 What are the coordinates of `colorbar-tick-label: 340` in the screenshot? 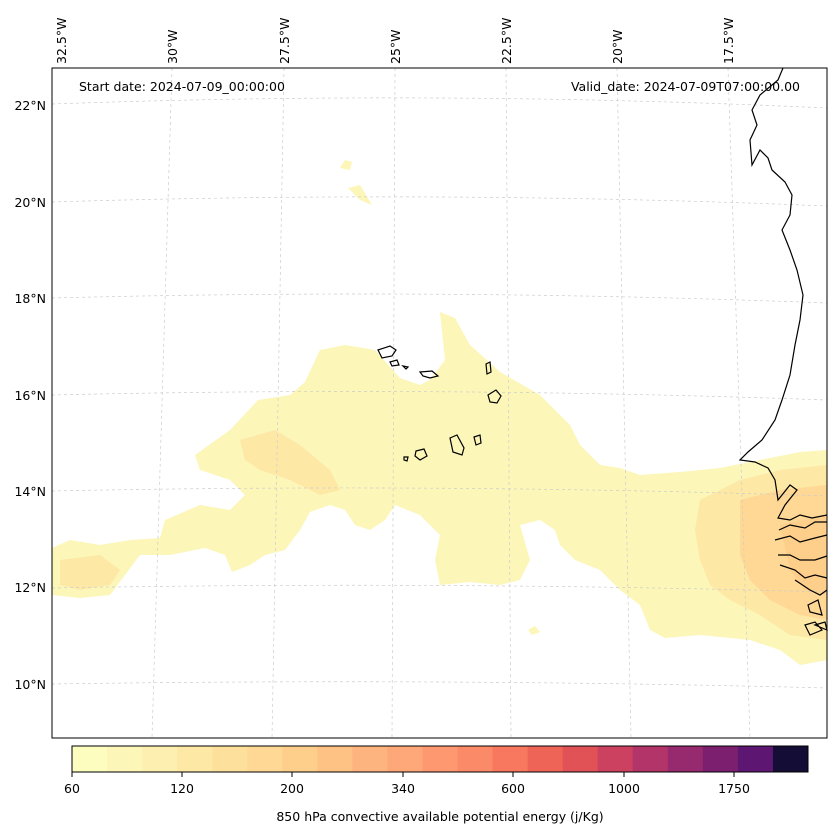 It's located at (403, 788).